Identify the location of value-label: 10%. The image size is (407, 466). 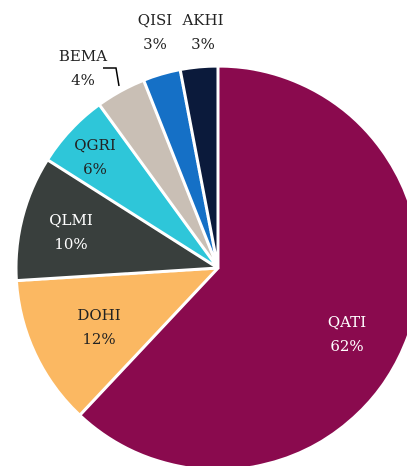
(70, 244).